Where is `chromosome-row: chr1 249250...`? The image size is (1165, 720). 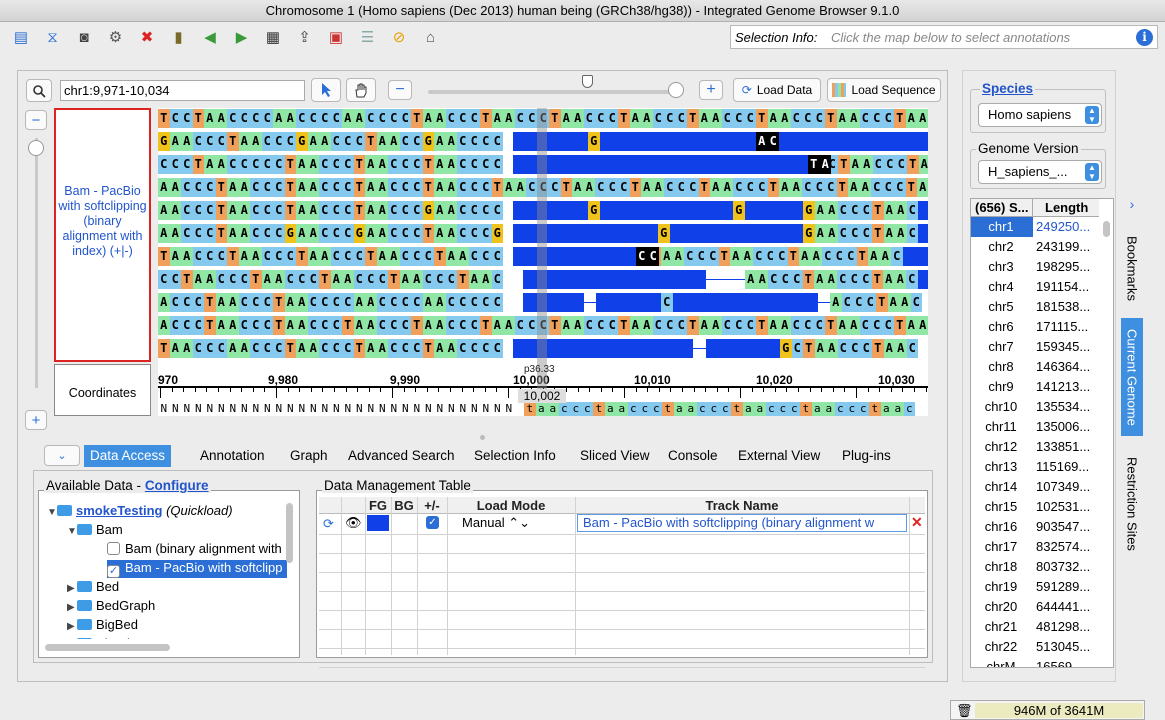 chromosome-row: chr1 249250... is located at coordinates (1035, 227).